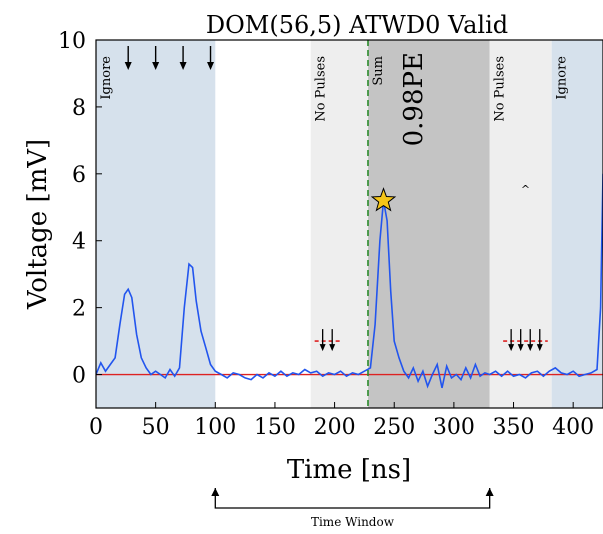 This screenshot has width=603, height=534. I want to click on y-axis-label: Voltage [mV], so click(38, 224).